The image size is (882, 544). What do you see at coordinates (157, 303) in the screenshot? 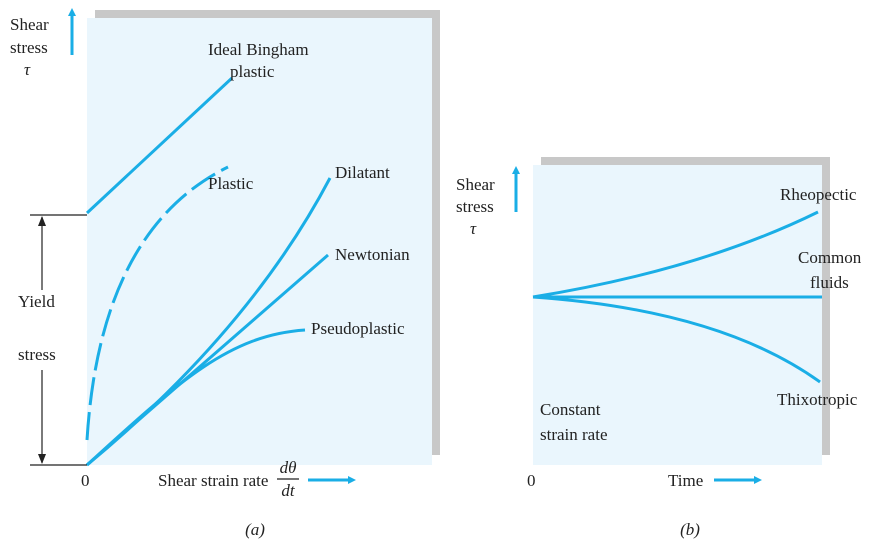
I see `plastic-curve` at bounding box center [157, 303].